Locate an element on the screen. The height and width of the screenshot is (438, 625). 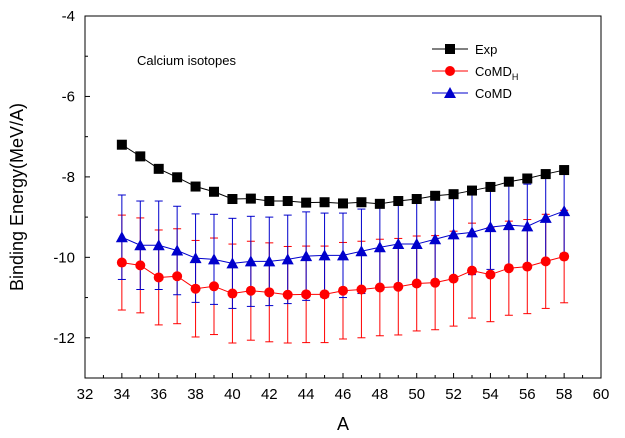
x-tick-label: 60 is located at coordinates (601, 394).